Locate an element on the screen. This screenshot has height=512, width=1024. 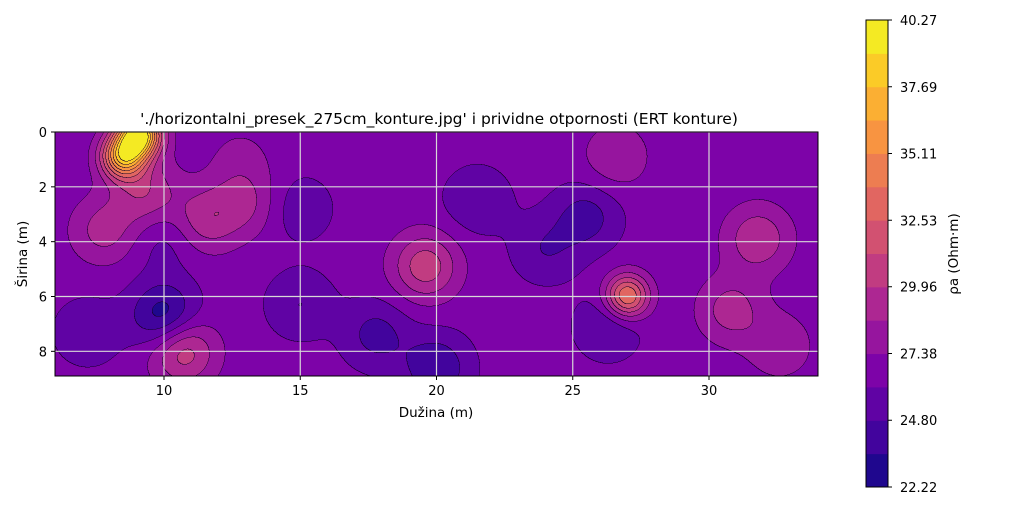
x-tick-label: 30 is located at coordinates (709, 391).